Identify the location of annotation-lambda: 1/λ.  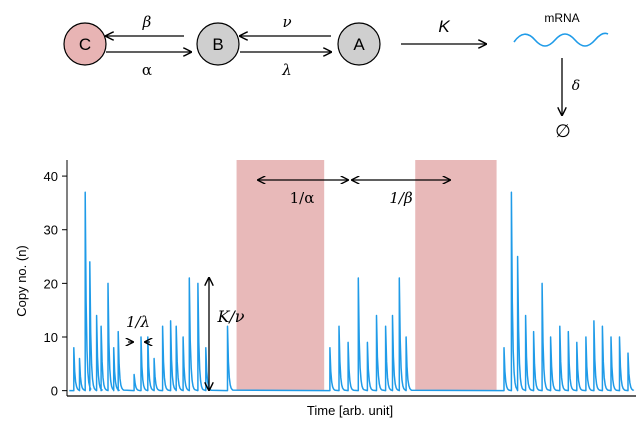
(138, 327).